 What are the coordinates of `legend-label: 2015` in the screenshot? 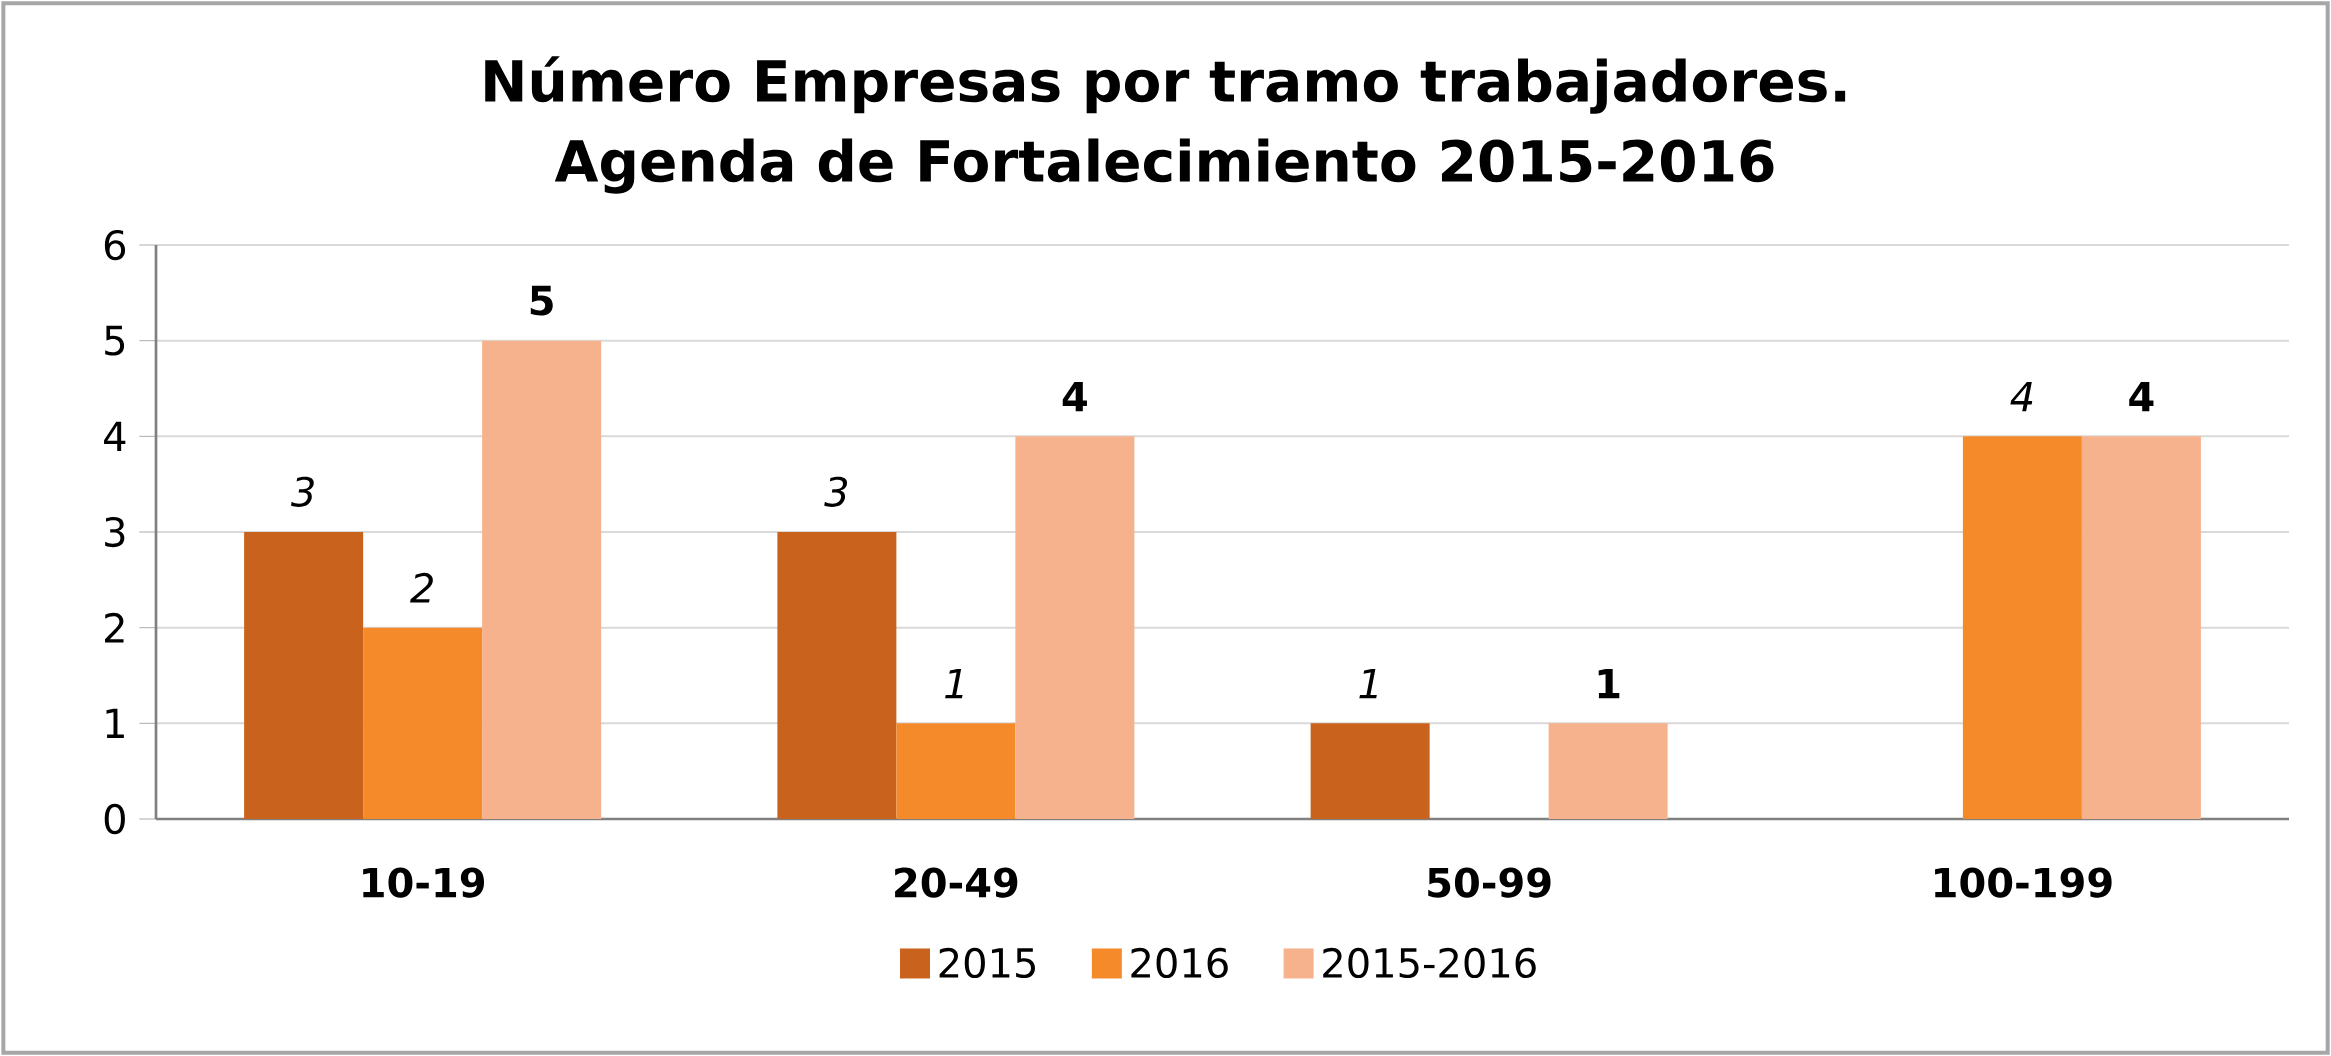 It's located at (987, 963).